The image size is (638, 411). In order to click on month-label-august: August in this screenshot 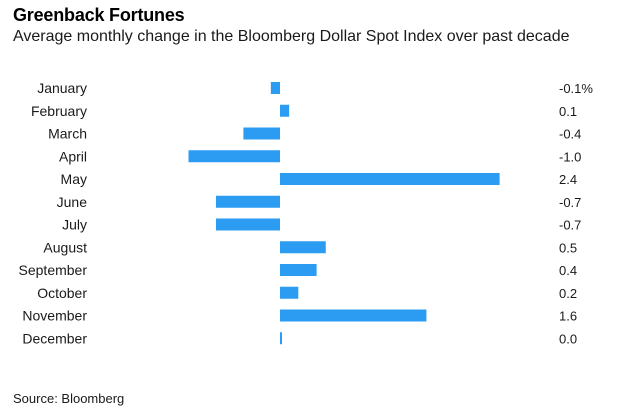, I will do `click(65, 247)`.